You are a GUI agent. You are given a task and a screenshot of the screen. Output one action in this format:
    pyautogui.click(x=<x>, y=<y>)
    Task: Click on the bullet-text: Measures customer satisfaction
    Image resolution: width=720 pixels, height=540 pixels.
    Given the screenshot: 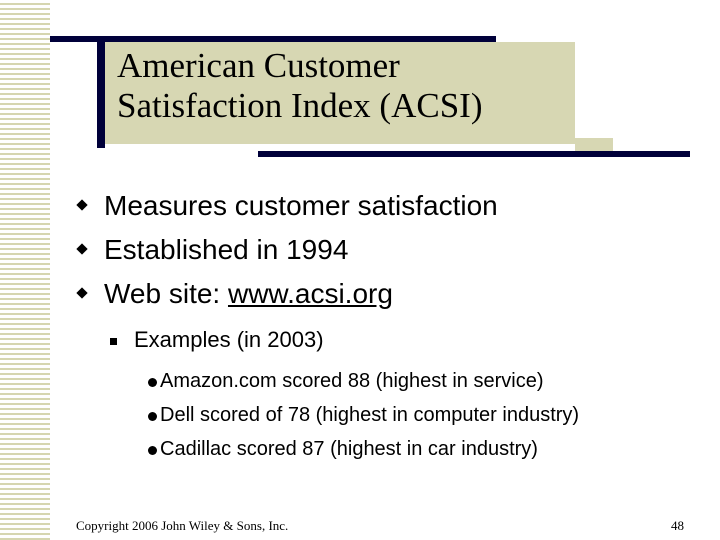 What is the action you would take?
    pyautogui.click(x=301, y=205)
    